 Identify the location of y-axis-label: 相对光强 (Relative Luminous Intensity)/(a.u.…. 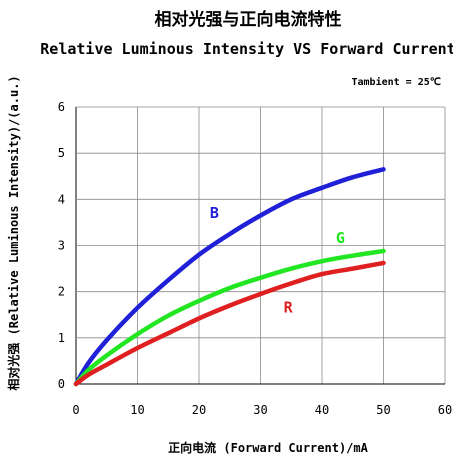
(13, 232).